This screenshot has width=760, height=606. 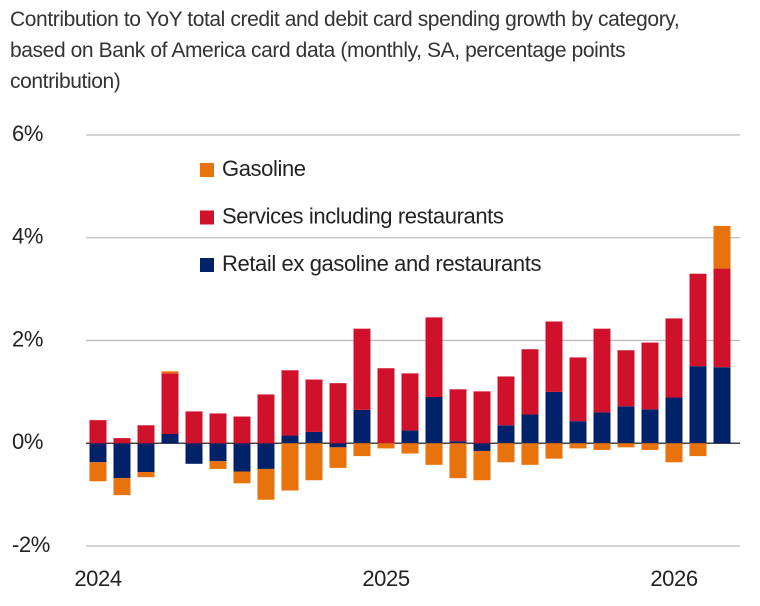 I want to click on legend-label: Retail ex gasoline and restaurants, so click(x=381, y=263).